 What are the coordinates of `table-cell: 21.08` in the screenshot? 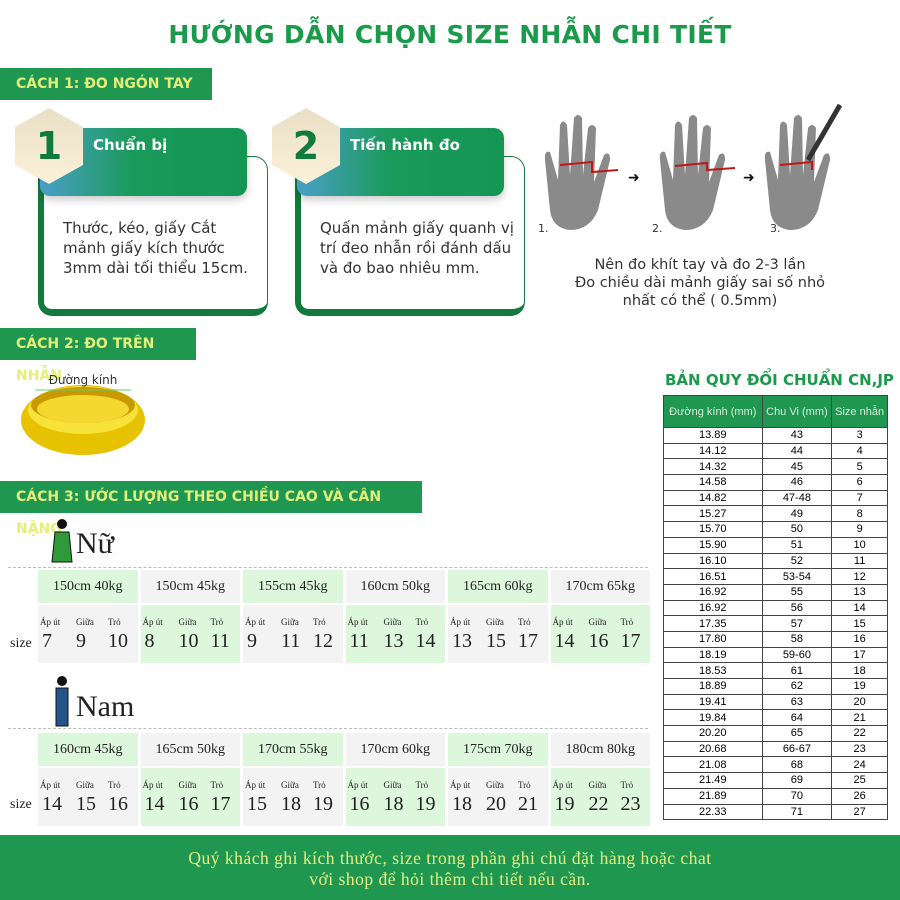 It's located at (713, 765).